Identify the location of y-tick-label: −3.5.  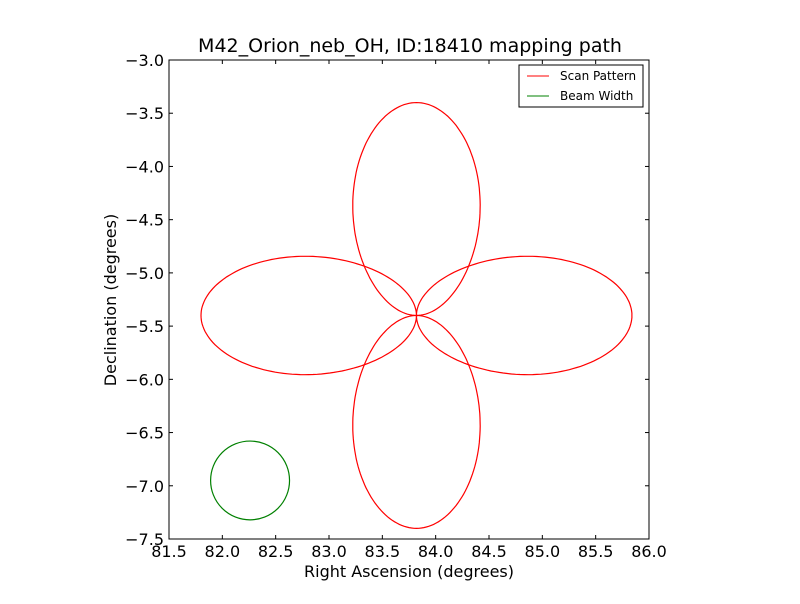
(144, 113).